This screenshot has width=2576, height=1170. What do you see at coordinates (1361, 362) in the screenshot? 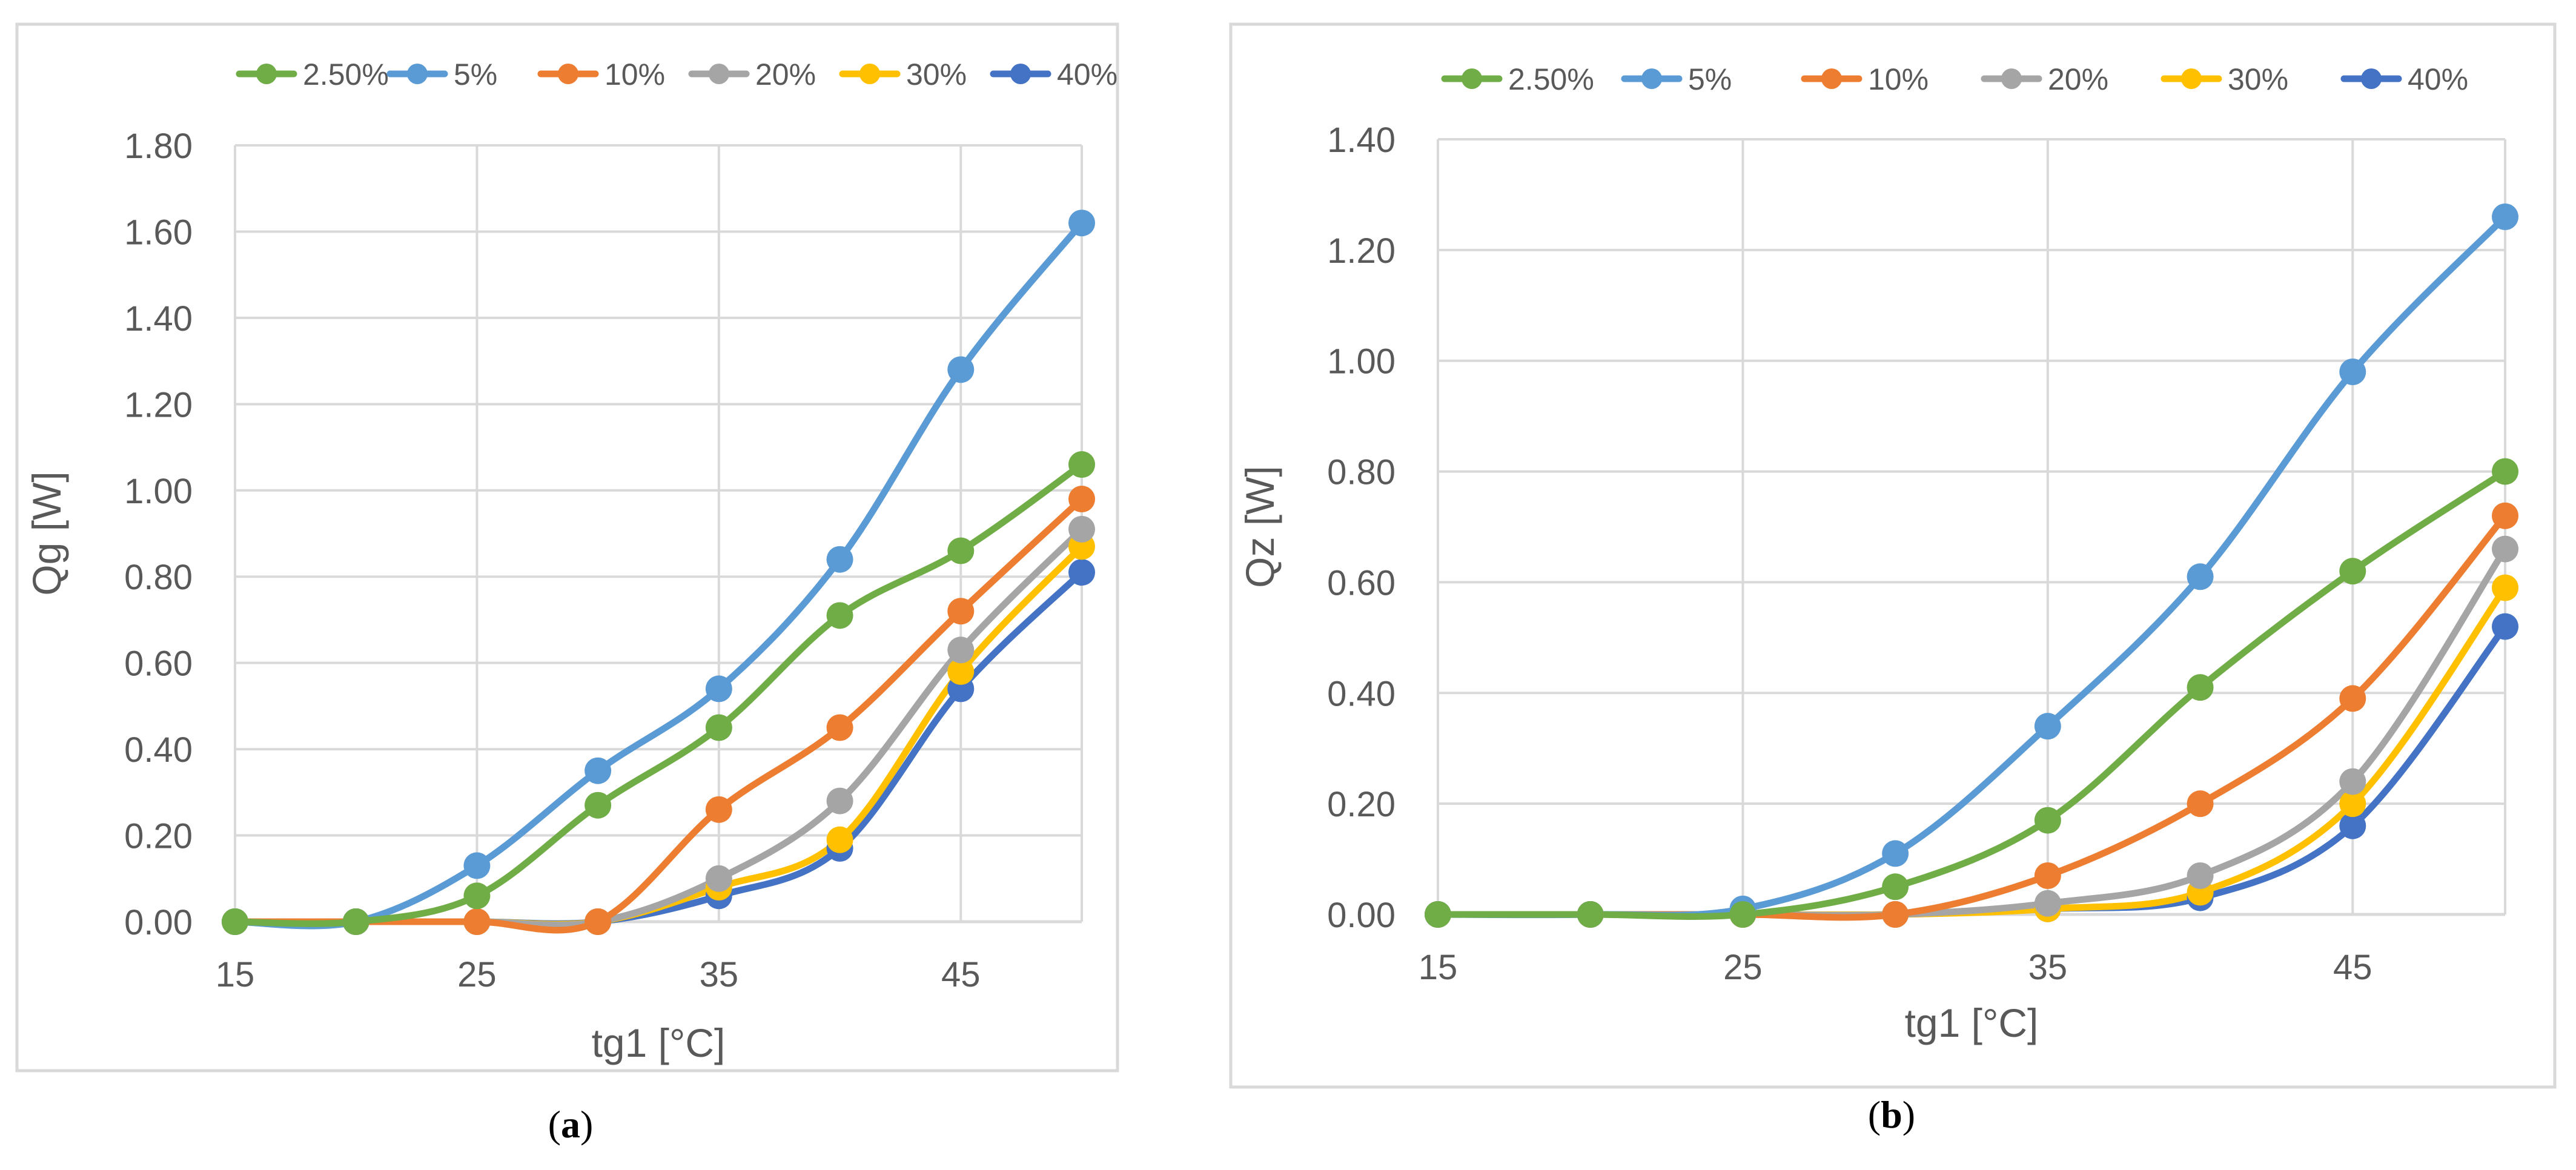
I see `y-tick-label: 1.00` at bounding box center [1361, 362].